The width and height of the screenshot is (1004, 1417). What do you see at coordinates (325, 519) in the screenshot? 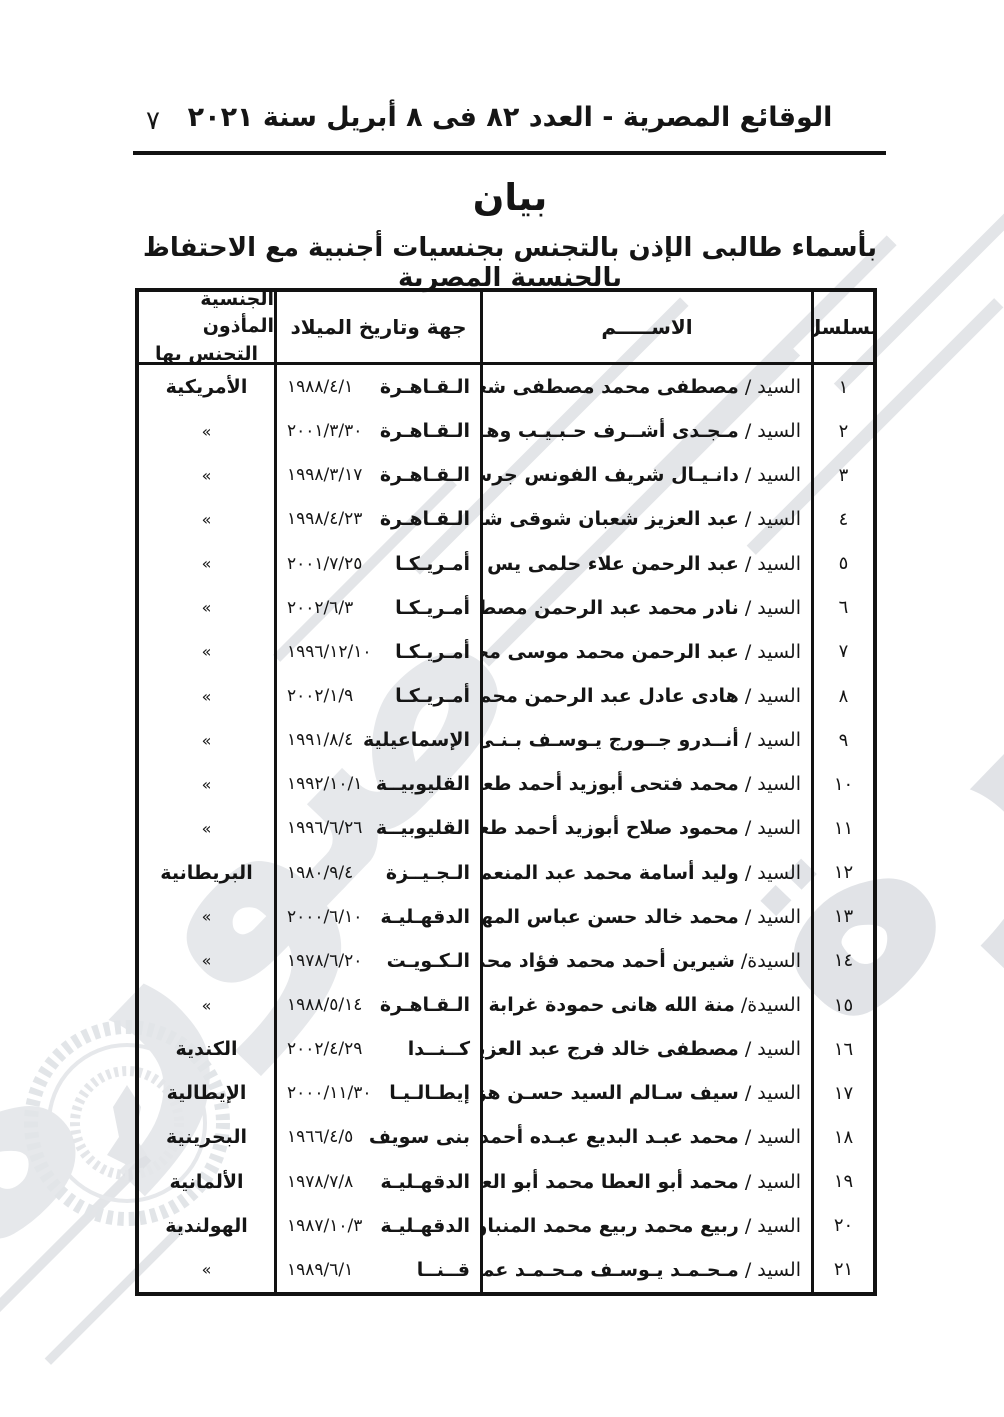
I see `birth-date: ١٩٩٨/٤/٢٣` at bounding box center [325, 519].